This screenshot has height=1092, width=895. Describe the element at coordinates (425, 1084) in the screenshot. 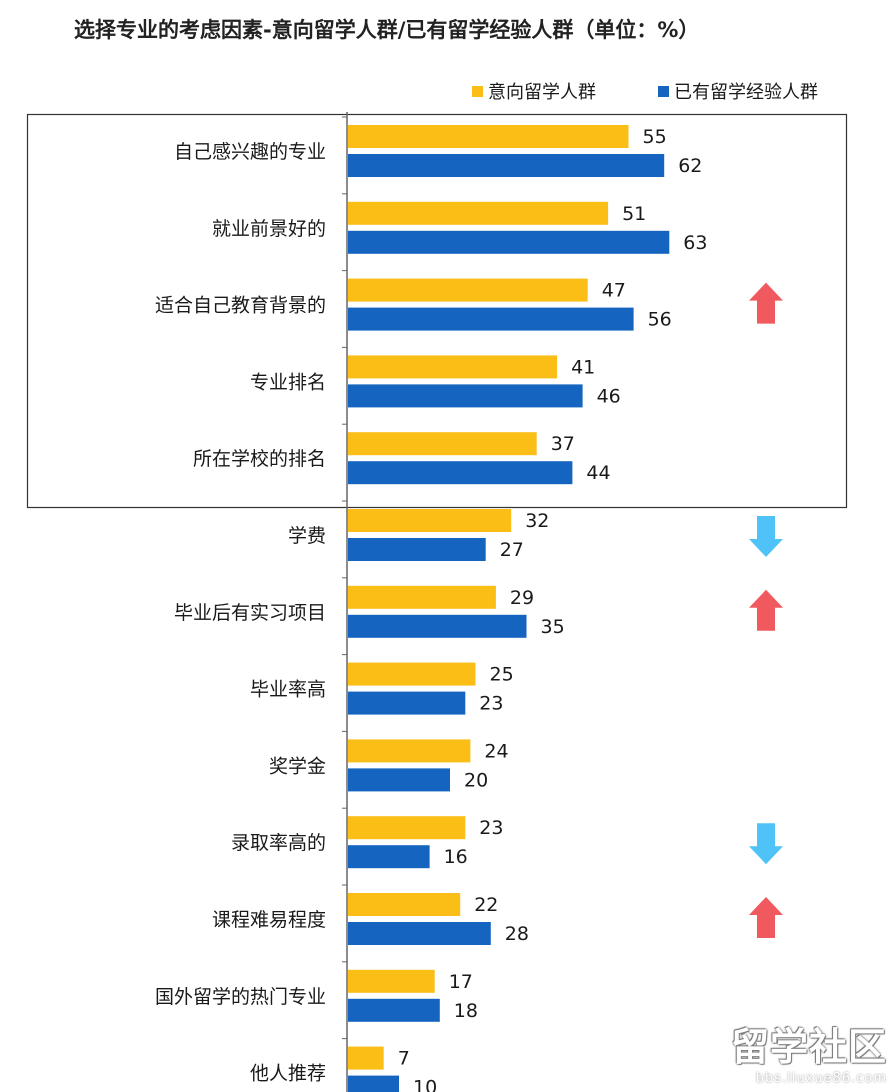

I see `data-label: 10` at that location.